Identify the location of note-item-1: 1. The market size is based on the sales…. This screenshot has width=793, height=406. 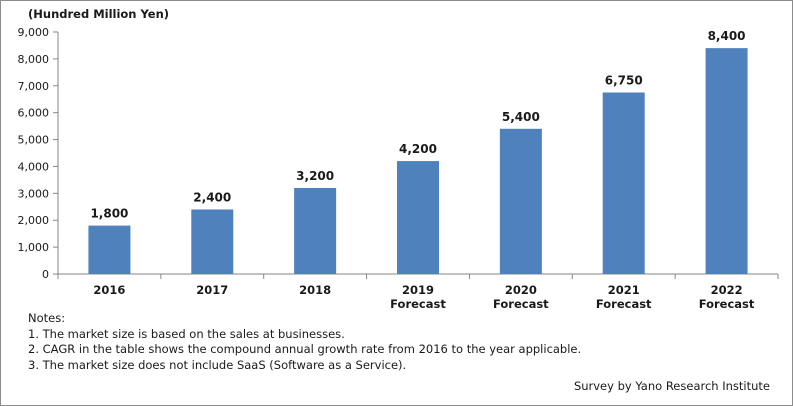
(186, 333).